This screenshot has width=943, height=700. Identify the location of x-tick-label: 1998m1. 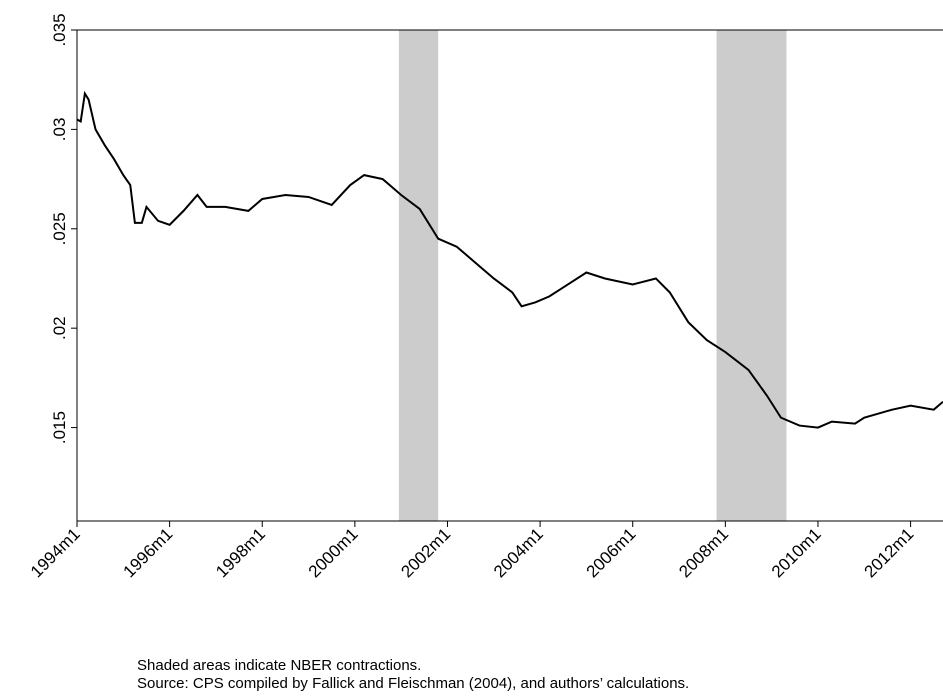
(240, 552).